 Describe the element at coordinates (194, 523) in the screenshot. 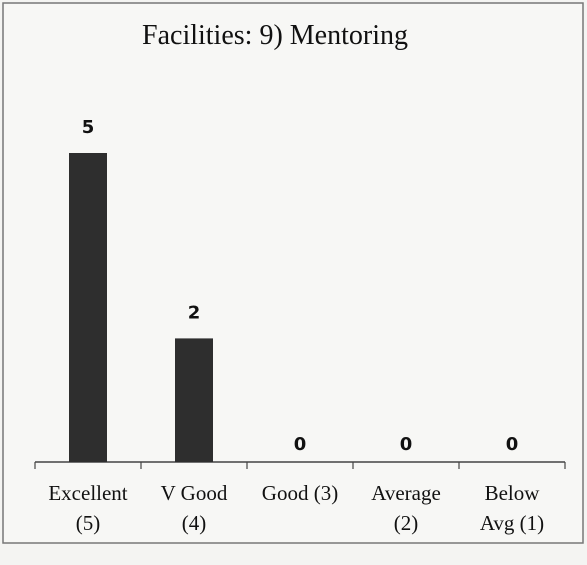

I see `x-tick-label: (4)` at that location.